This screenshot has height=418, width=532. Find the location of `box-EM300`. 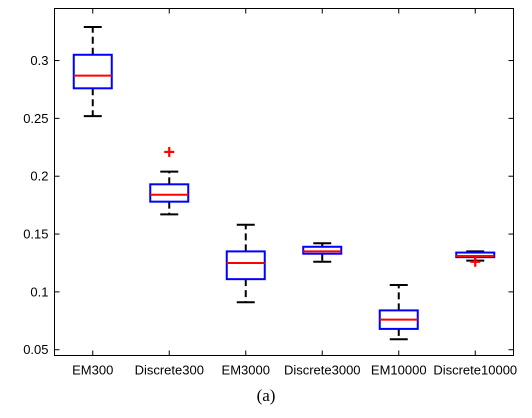

box-EM300 is located at coordinates (92, 72).